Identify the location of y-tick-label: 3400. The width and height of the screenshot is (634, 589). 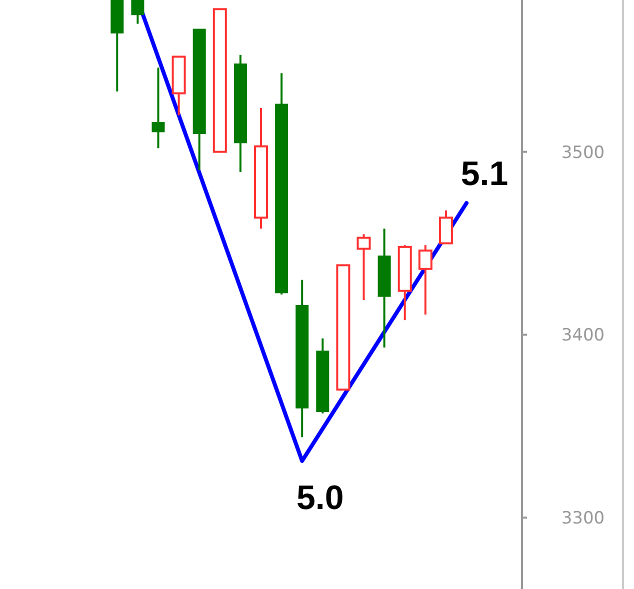
(583, 336).